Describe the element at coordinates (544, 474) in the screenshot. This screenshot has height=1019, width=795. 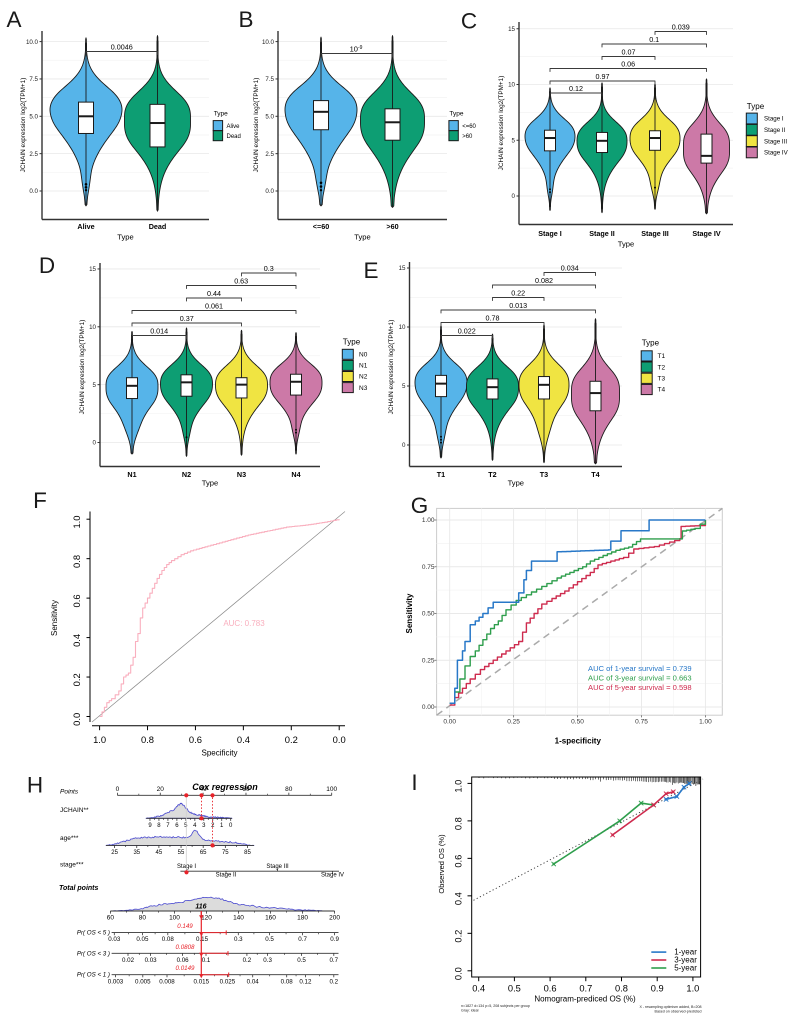
I see `svg-text: T3` at that location.